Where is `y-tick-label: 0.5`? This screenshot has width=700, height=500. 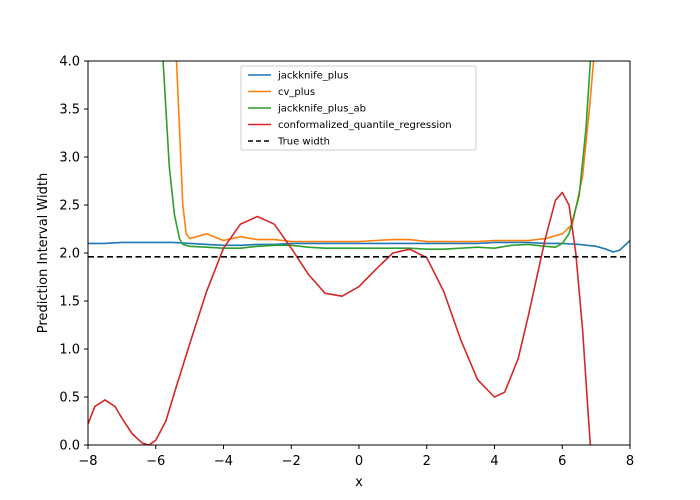 y-tick-label: 0.5 is located at coordinates (69, 398).